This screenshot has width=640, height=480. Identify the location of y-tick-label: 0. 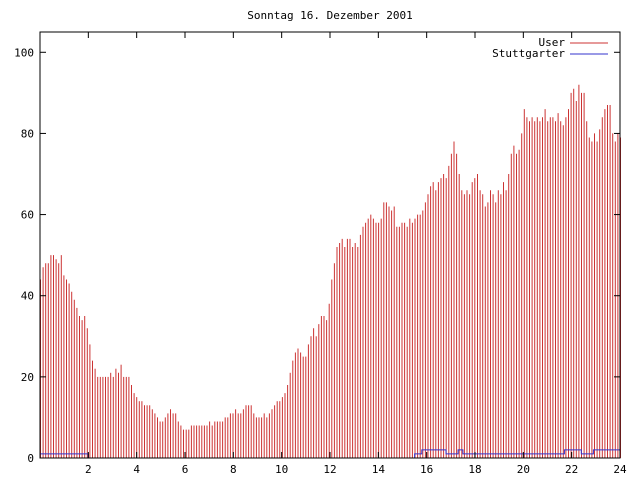
(30, 458).